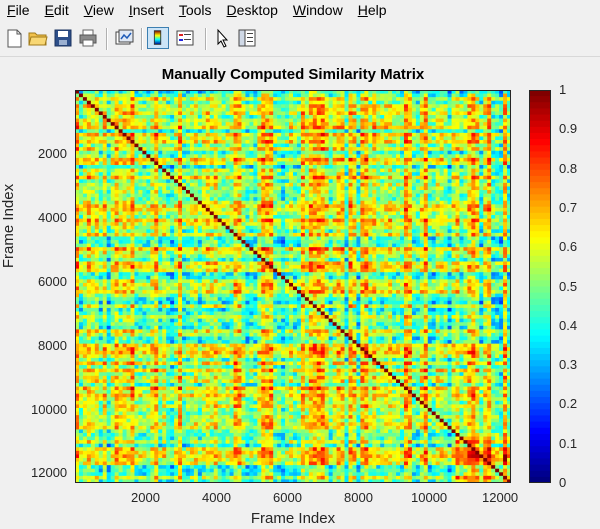 Image resolution: width=600 pixels, height=529 pixels. Describe the element at coordinates (63, 38) in the screenshot. I see `save-icon` at that location.